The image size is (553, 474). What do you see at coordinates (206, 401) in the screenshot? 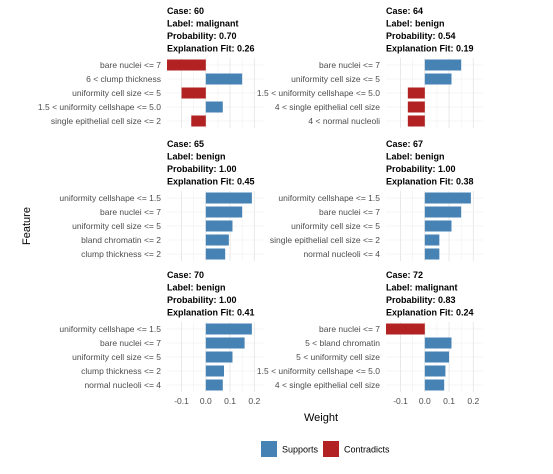
I see `x-tick-label: 0.0` at bounding box center [206, 401].